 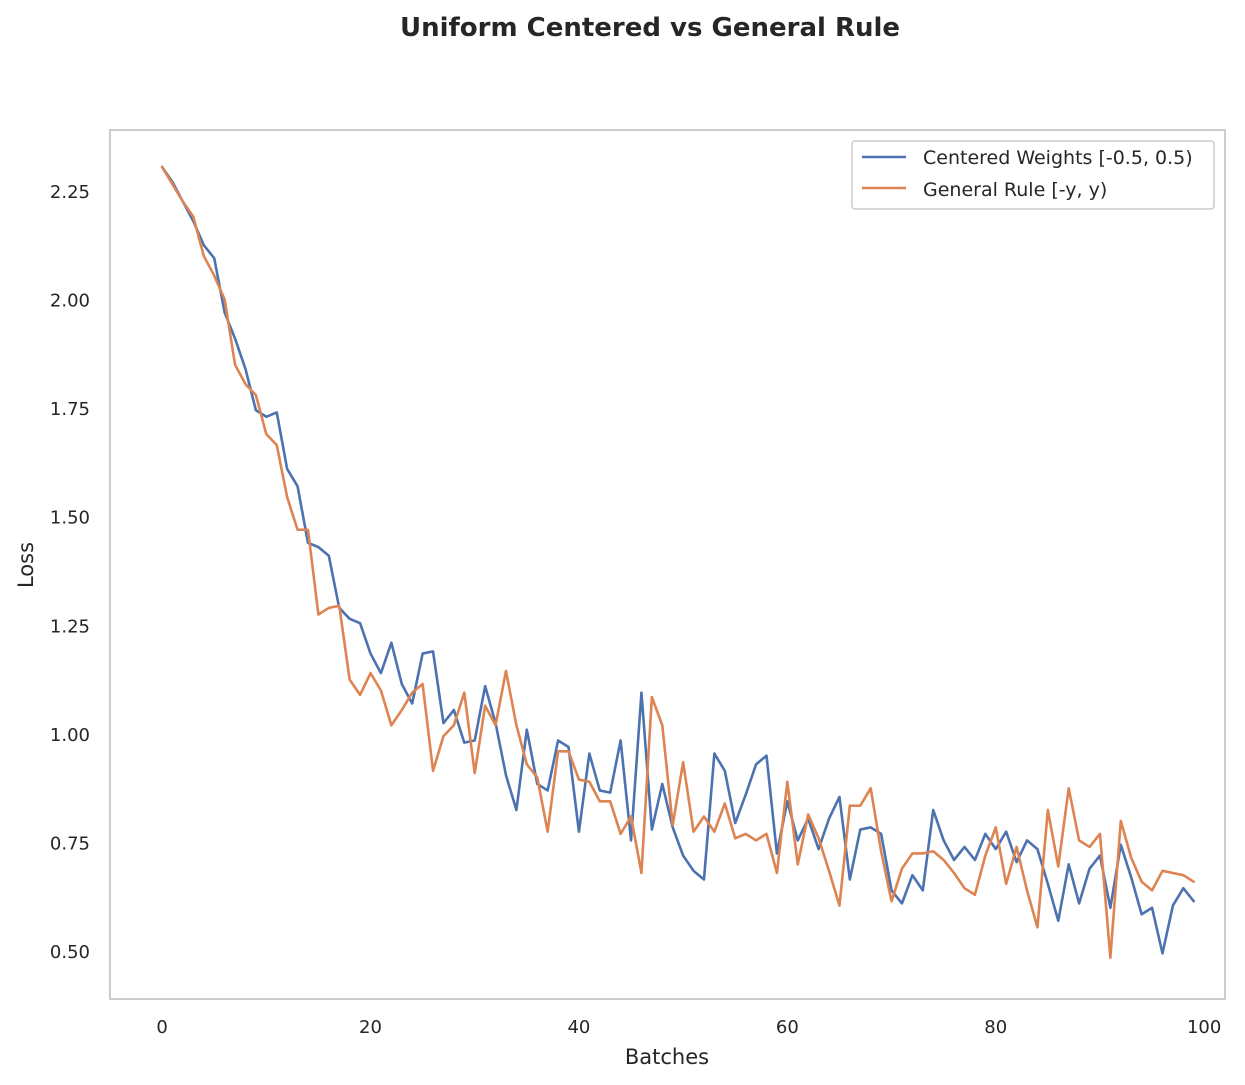 I want to click on y-tick-label: 2.25, so click(x=70, y=192).